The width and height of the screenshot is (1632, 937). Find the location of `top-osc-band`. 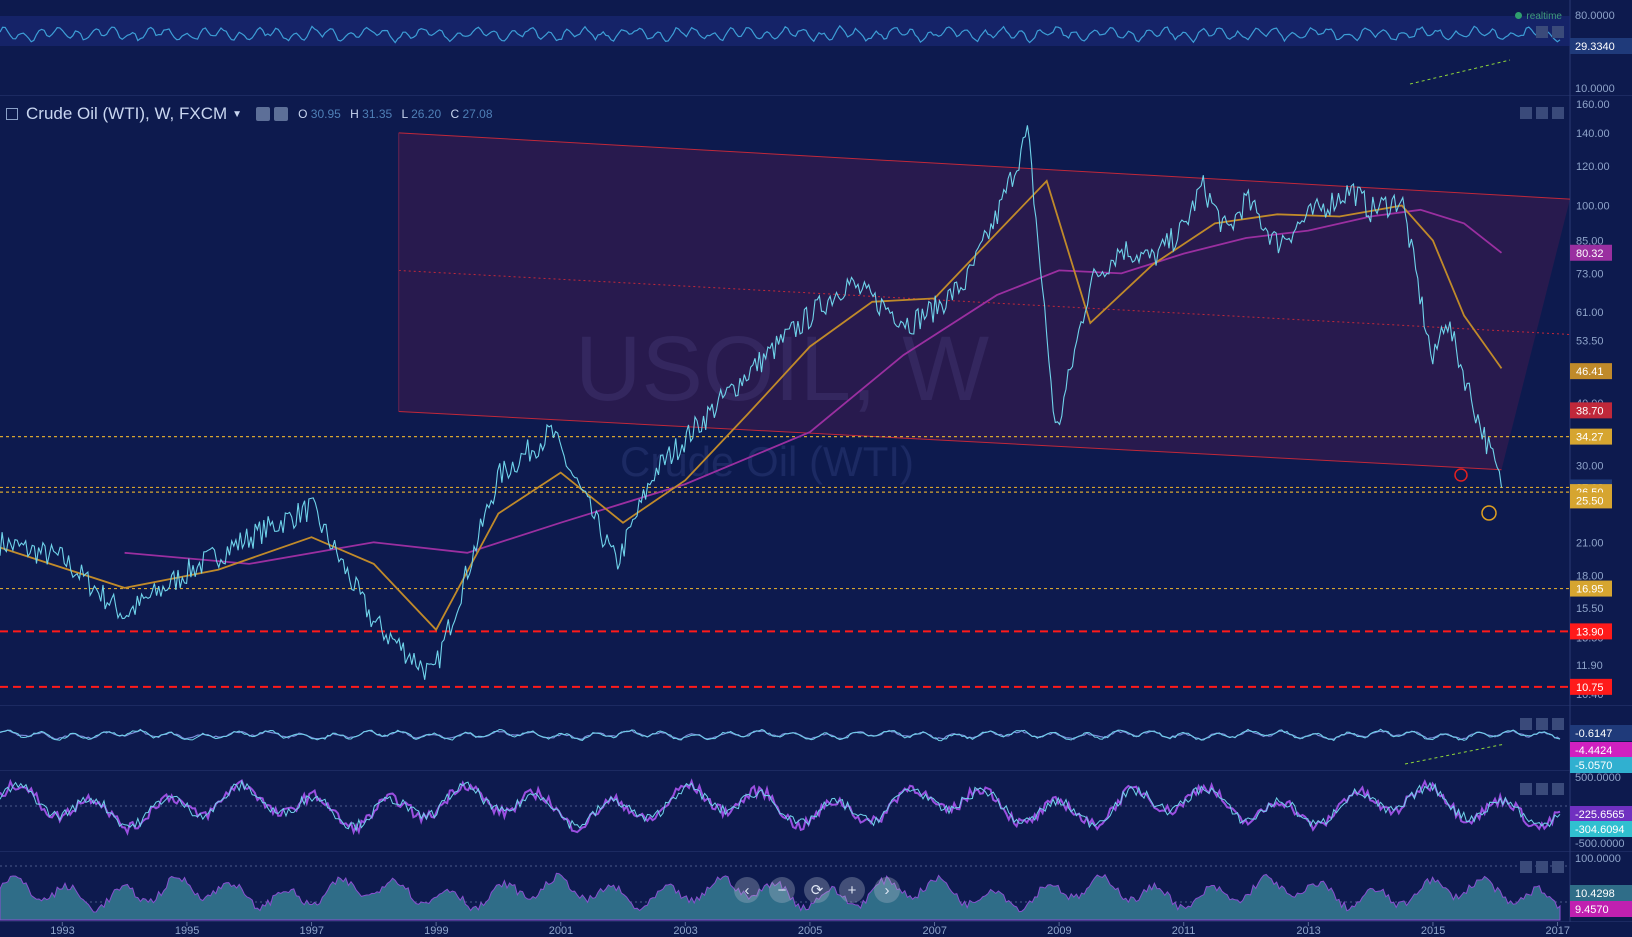

top-osc-band is located at coordinates (785, 31).